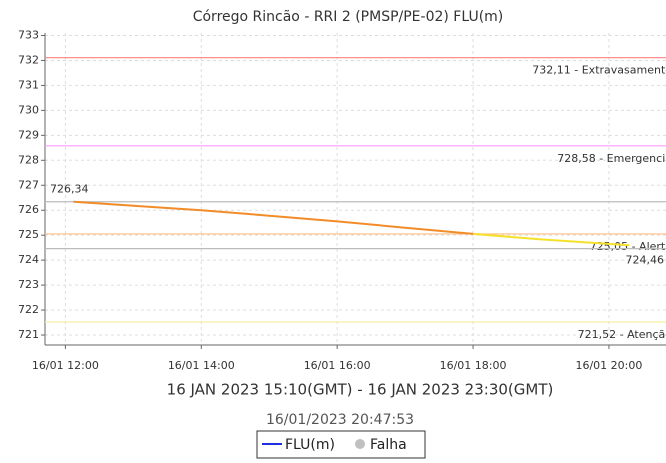  What do you see at coordinates (28, 209) in the screenshot?
I see `y-tick-label: 726` at bounding box center [28, 209].